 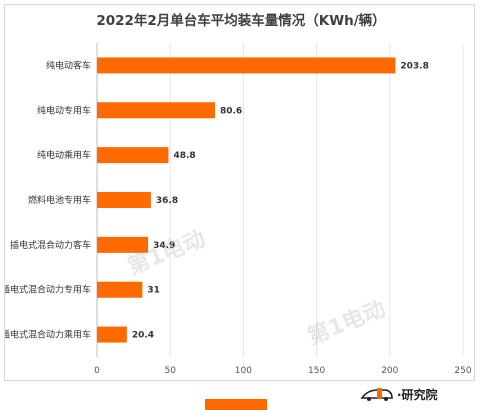 What do you see at coordinates (153, 291) in the screenshot?
I see `data-label: 31` at bounding box center [153, 291].